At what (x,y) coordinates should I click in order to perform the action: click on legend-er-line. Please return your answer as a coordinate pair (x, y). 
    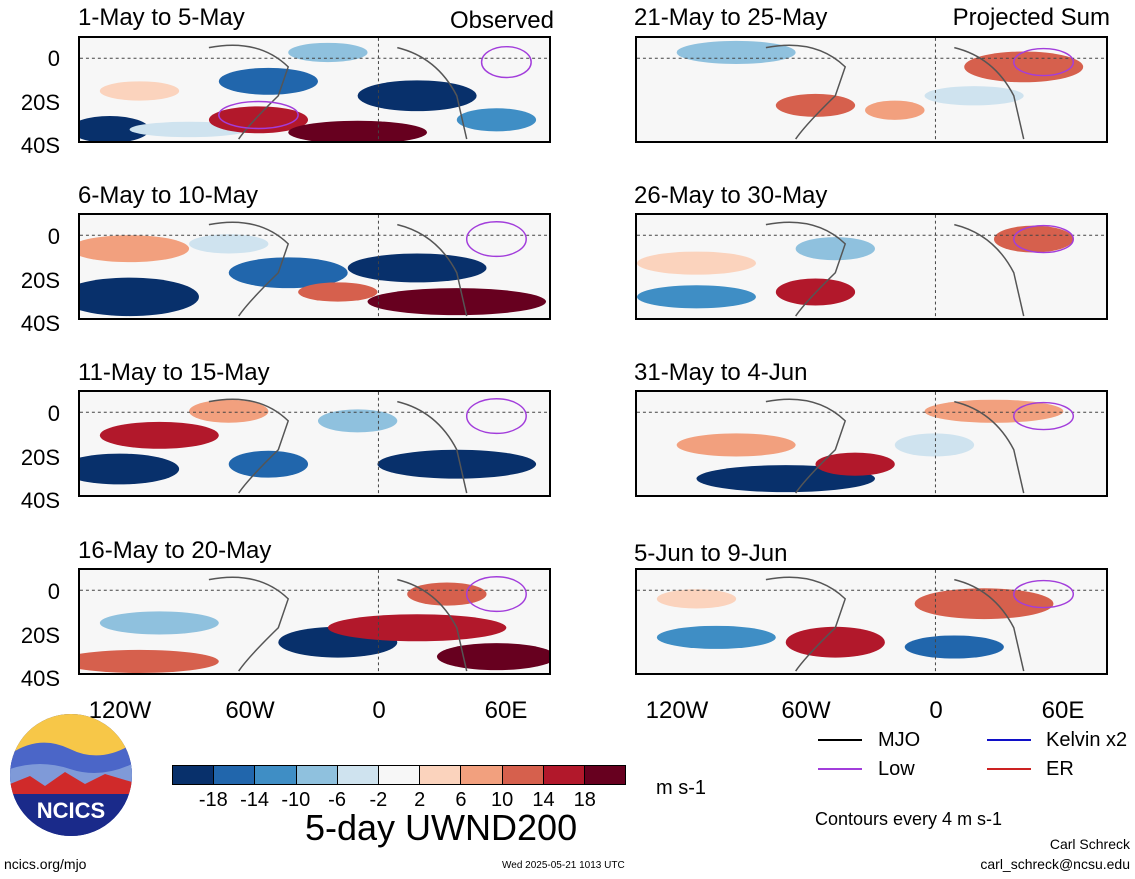
    Looking at the image, I should click on (1009, 769).